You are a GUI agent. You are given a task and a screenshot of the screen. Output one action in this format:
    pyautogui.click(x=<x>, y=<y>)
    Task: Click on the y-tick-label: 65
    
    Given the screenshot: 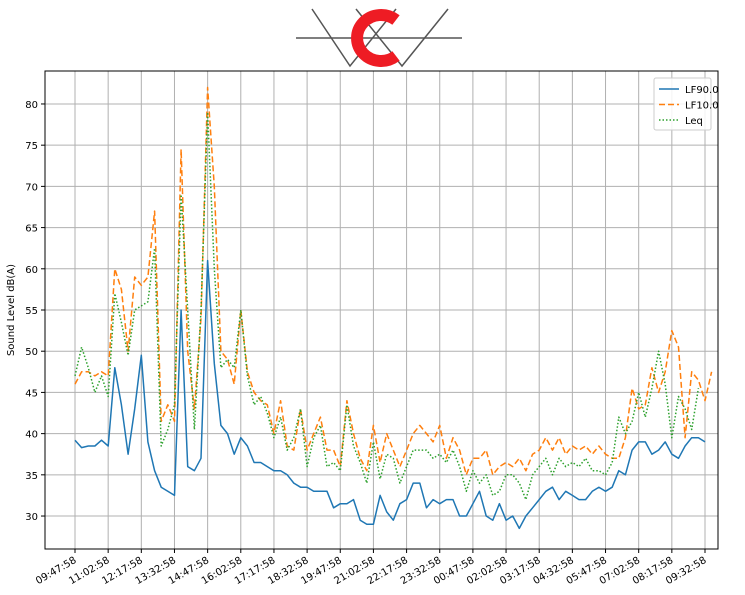 What is the action you would take?
    pyautogui.click(x=31, y=229)
    